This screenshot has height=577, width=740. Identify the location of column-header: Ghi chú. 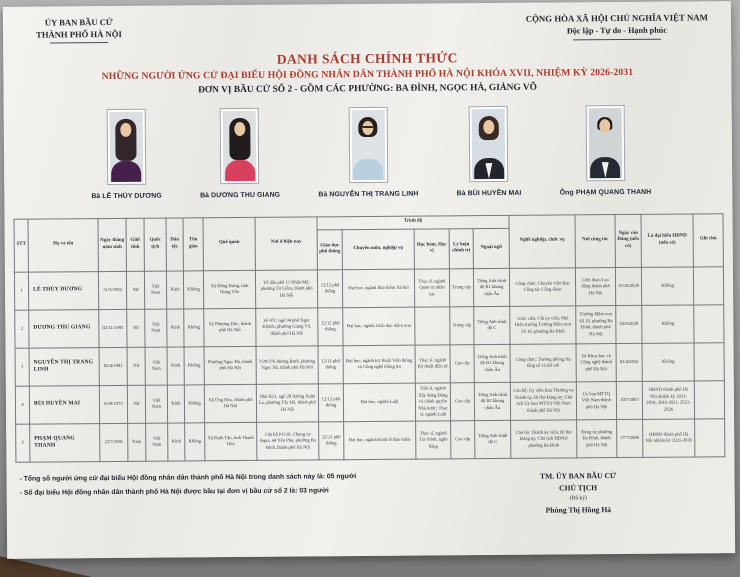
(708, 240).